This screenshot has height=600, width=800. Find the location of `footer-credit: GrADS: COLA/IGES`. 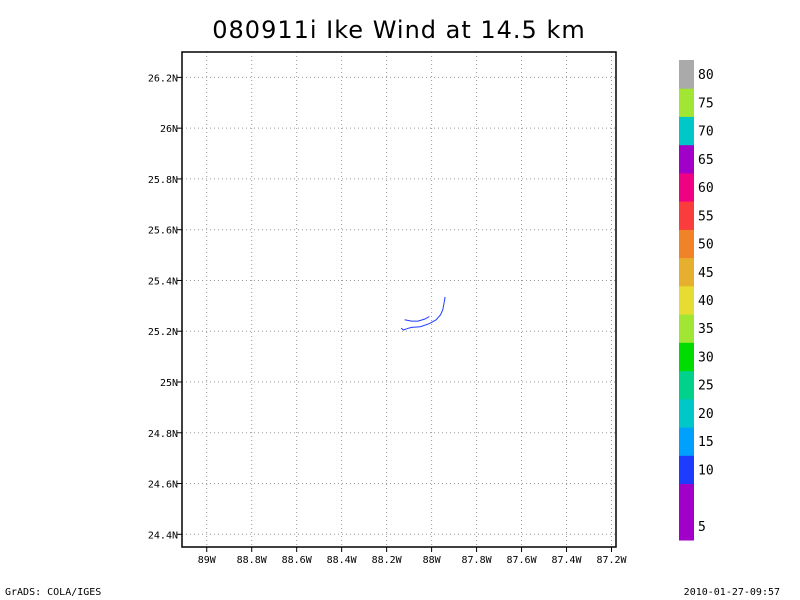

footer-credit: GrADS: COLA/IGES is located at coordinates (53, 592).